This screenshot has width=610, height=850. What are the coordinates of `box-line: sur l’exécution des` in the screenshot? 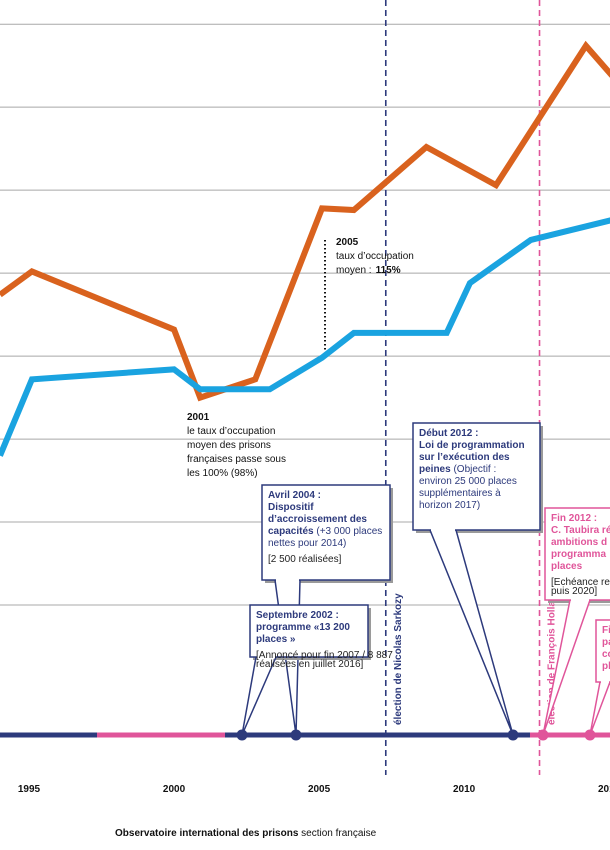 It's located at (464, 457).